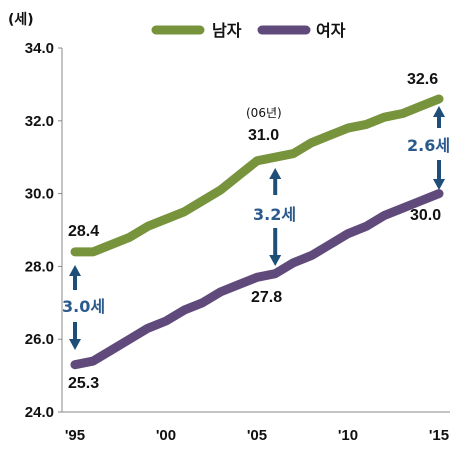  I want to click on y-unit-label: (세), so click(21, 20).